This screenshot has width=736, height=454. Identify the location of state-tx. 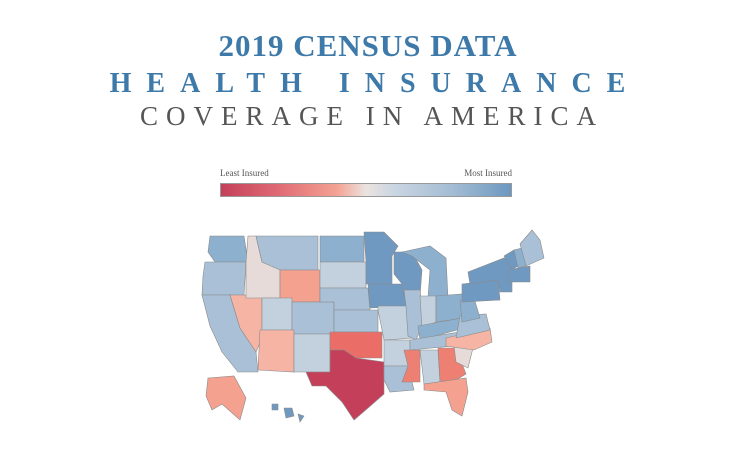
(345, 385).